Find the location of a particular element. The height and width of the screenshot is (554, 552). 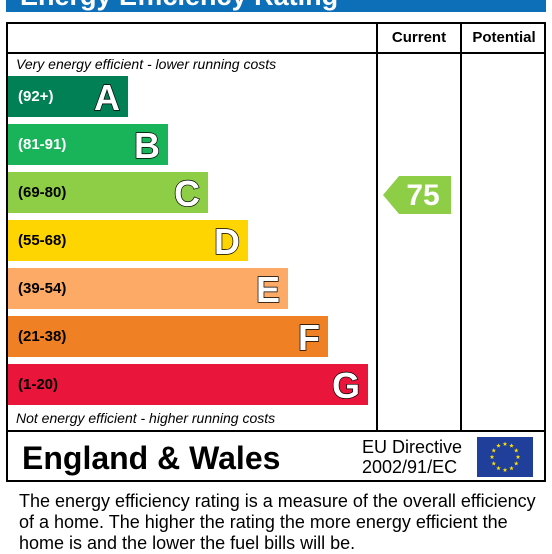

eu-flag-icon is located at coordinates (505, 457).